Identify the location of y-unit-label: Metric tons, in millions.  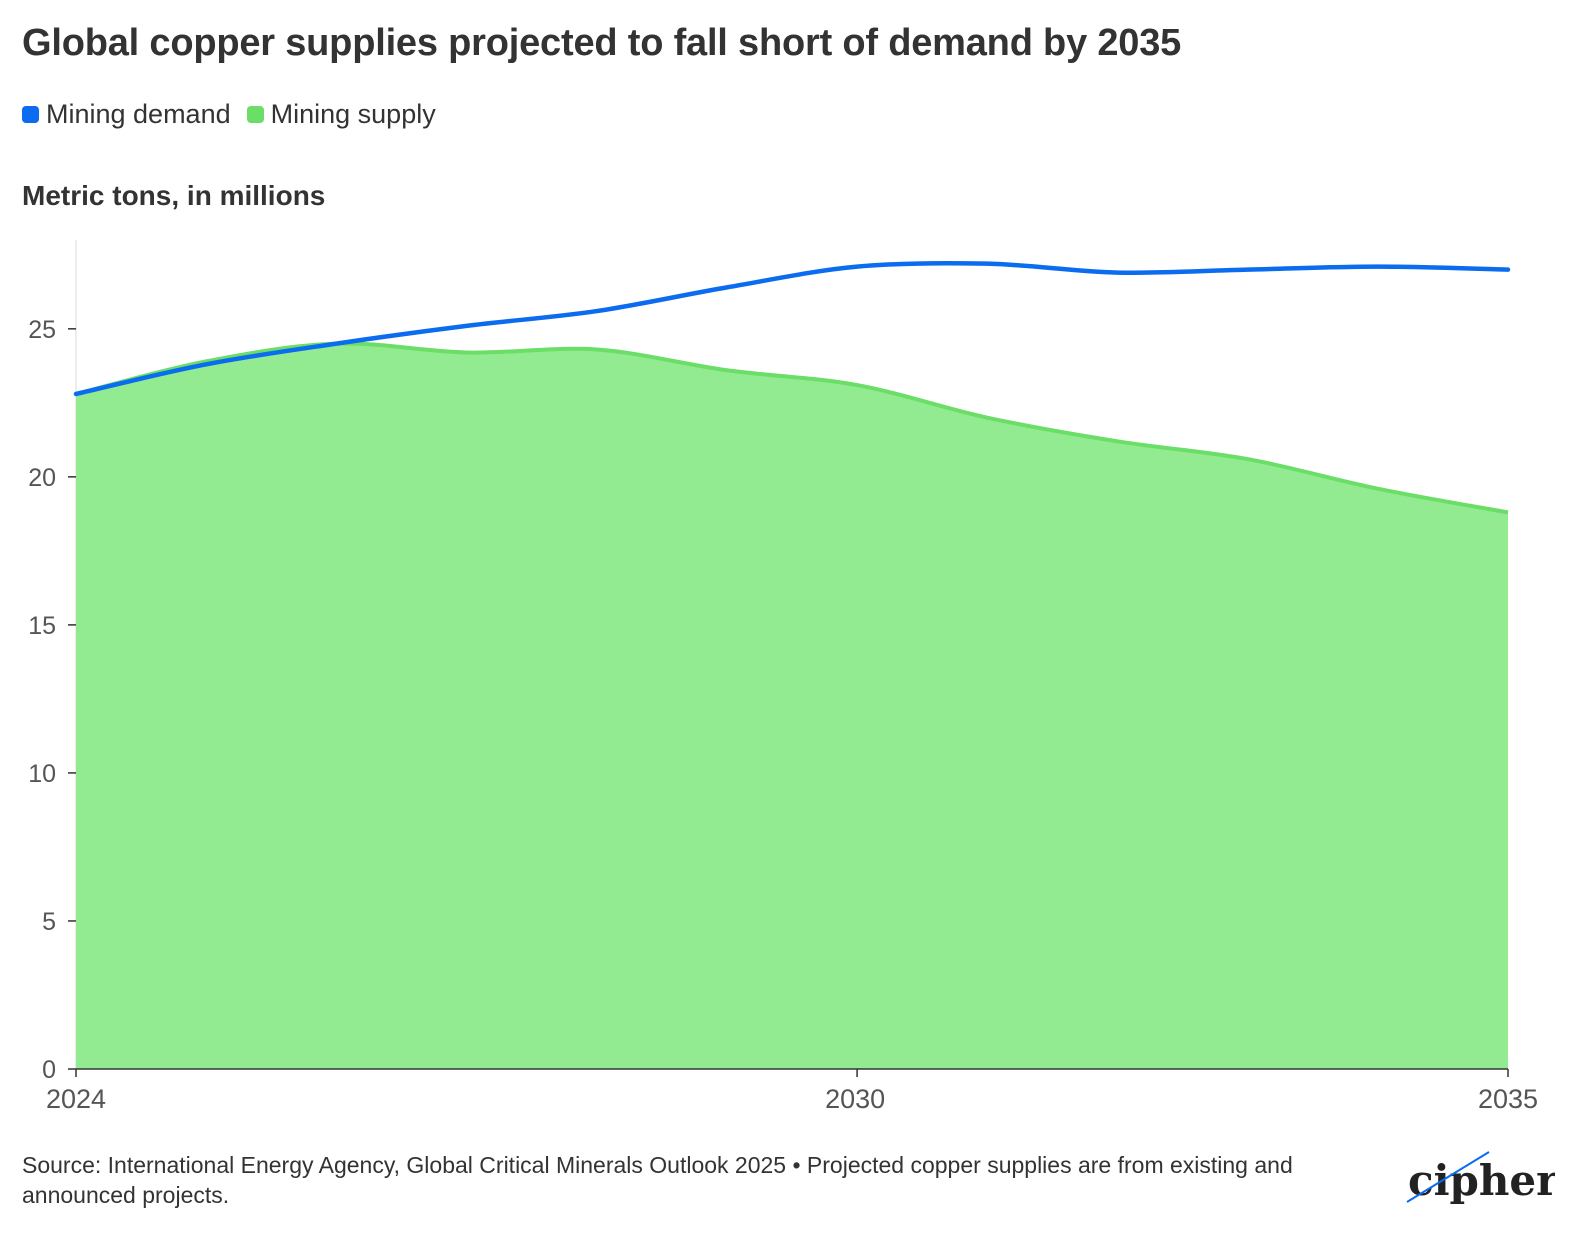
(174, 195).